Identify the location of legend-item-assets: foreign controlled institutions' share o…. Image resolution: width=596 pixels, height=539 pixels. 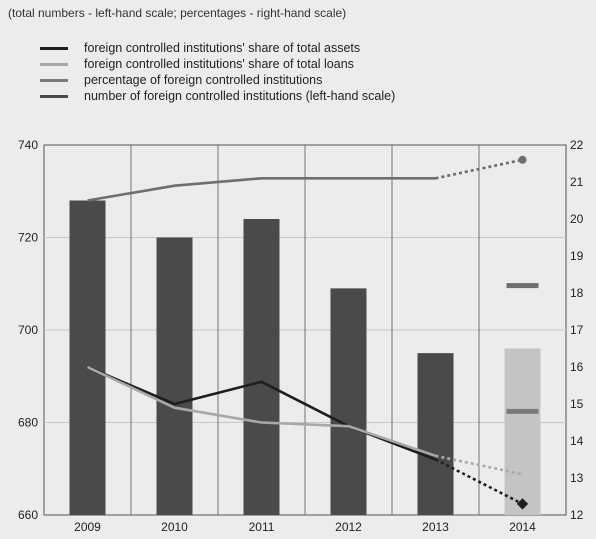
(217, 48).